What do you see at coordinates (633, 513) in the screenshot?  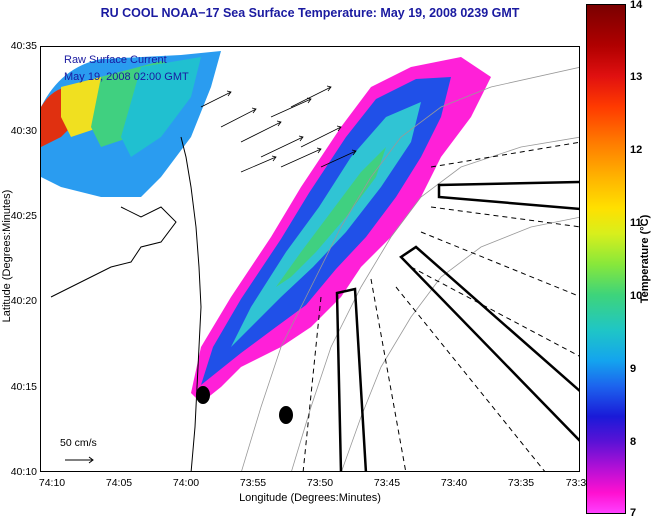 I see `colorbar-tick: 7` at bounding box center [633, 513].